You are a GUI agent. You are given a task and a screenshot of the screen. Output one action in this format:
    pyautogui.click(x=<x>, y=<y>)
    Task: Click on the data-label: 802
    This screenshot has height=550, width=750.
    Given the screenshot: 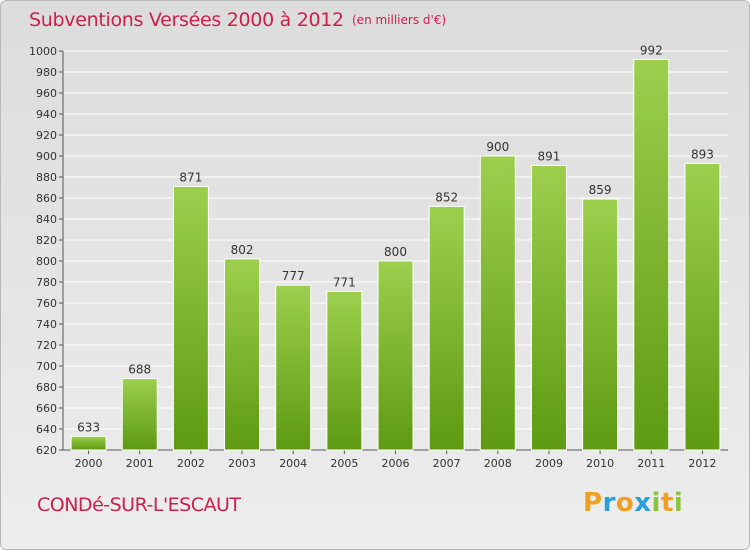 What is the action you would take?
    pyautogui.click(x=242, y=250)
    